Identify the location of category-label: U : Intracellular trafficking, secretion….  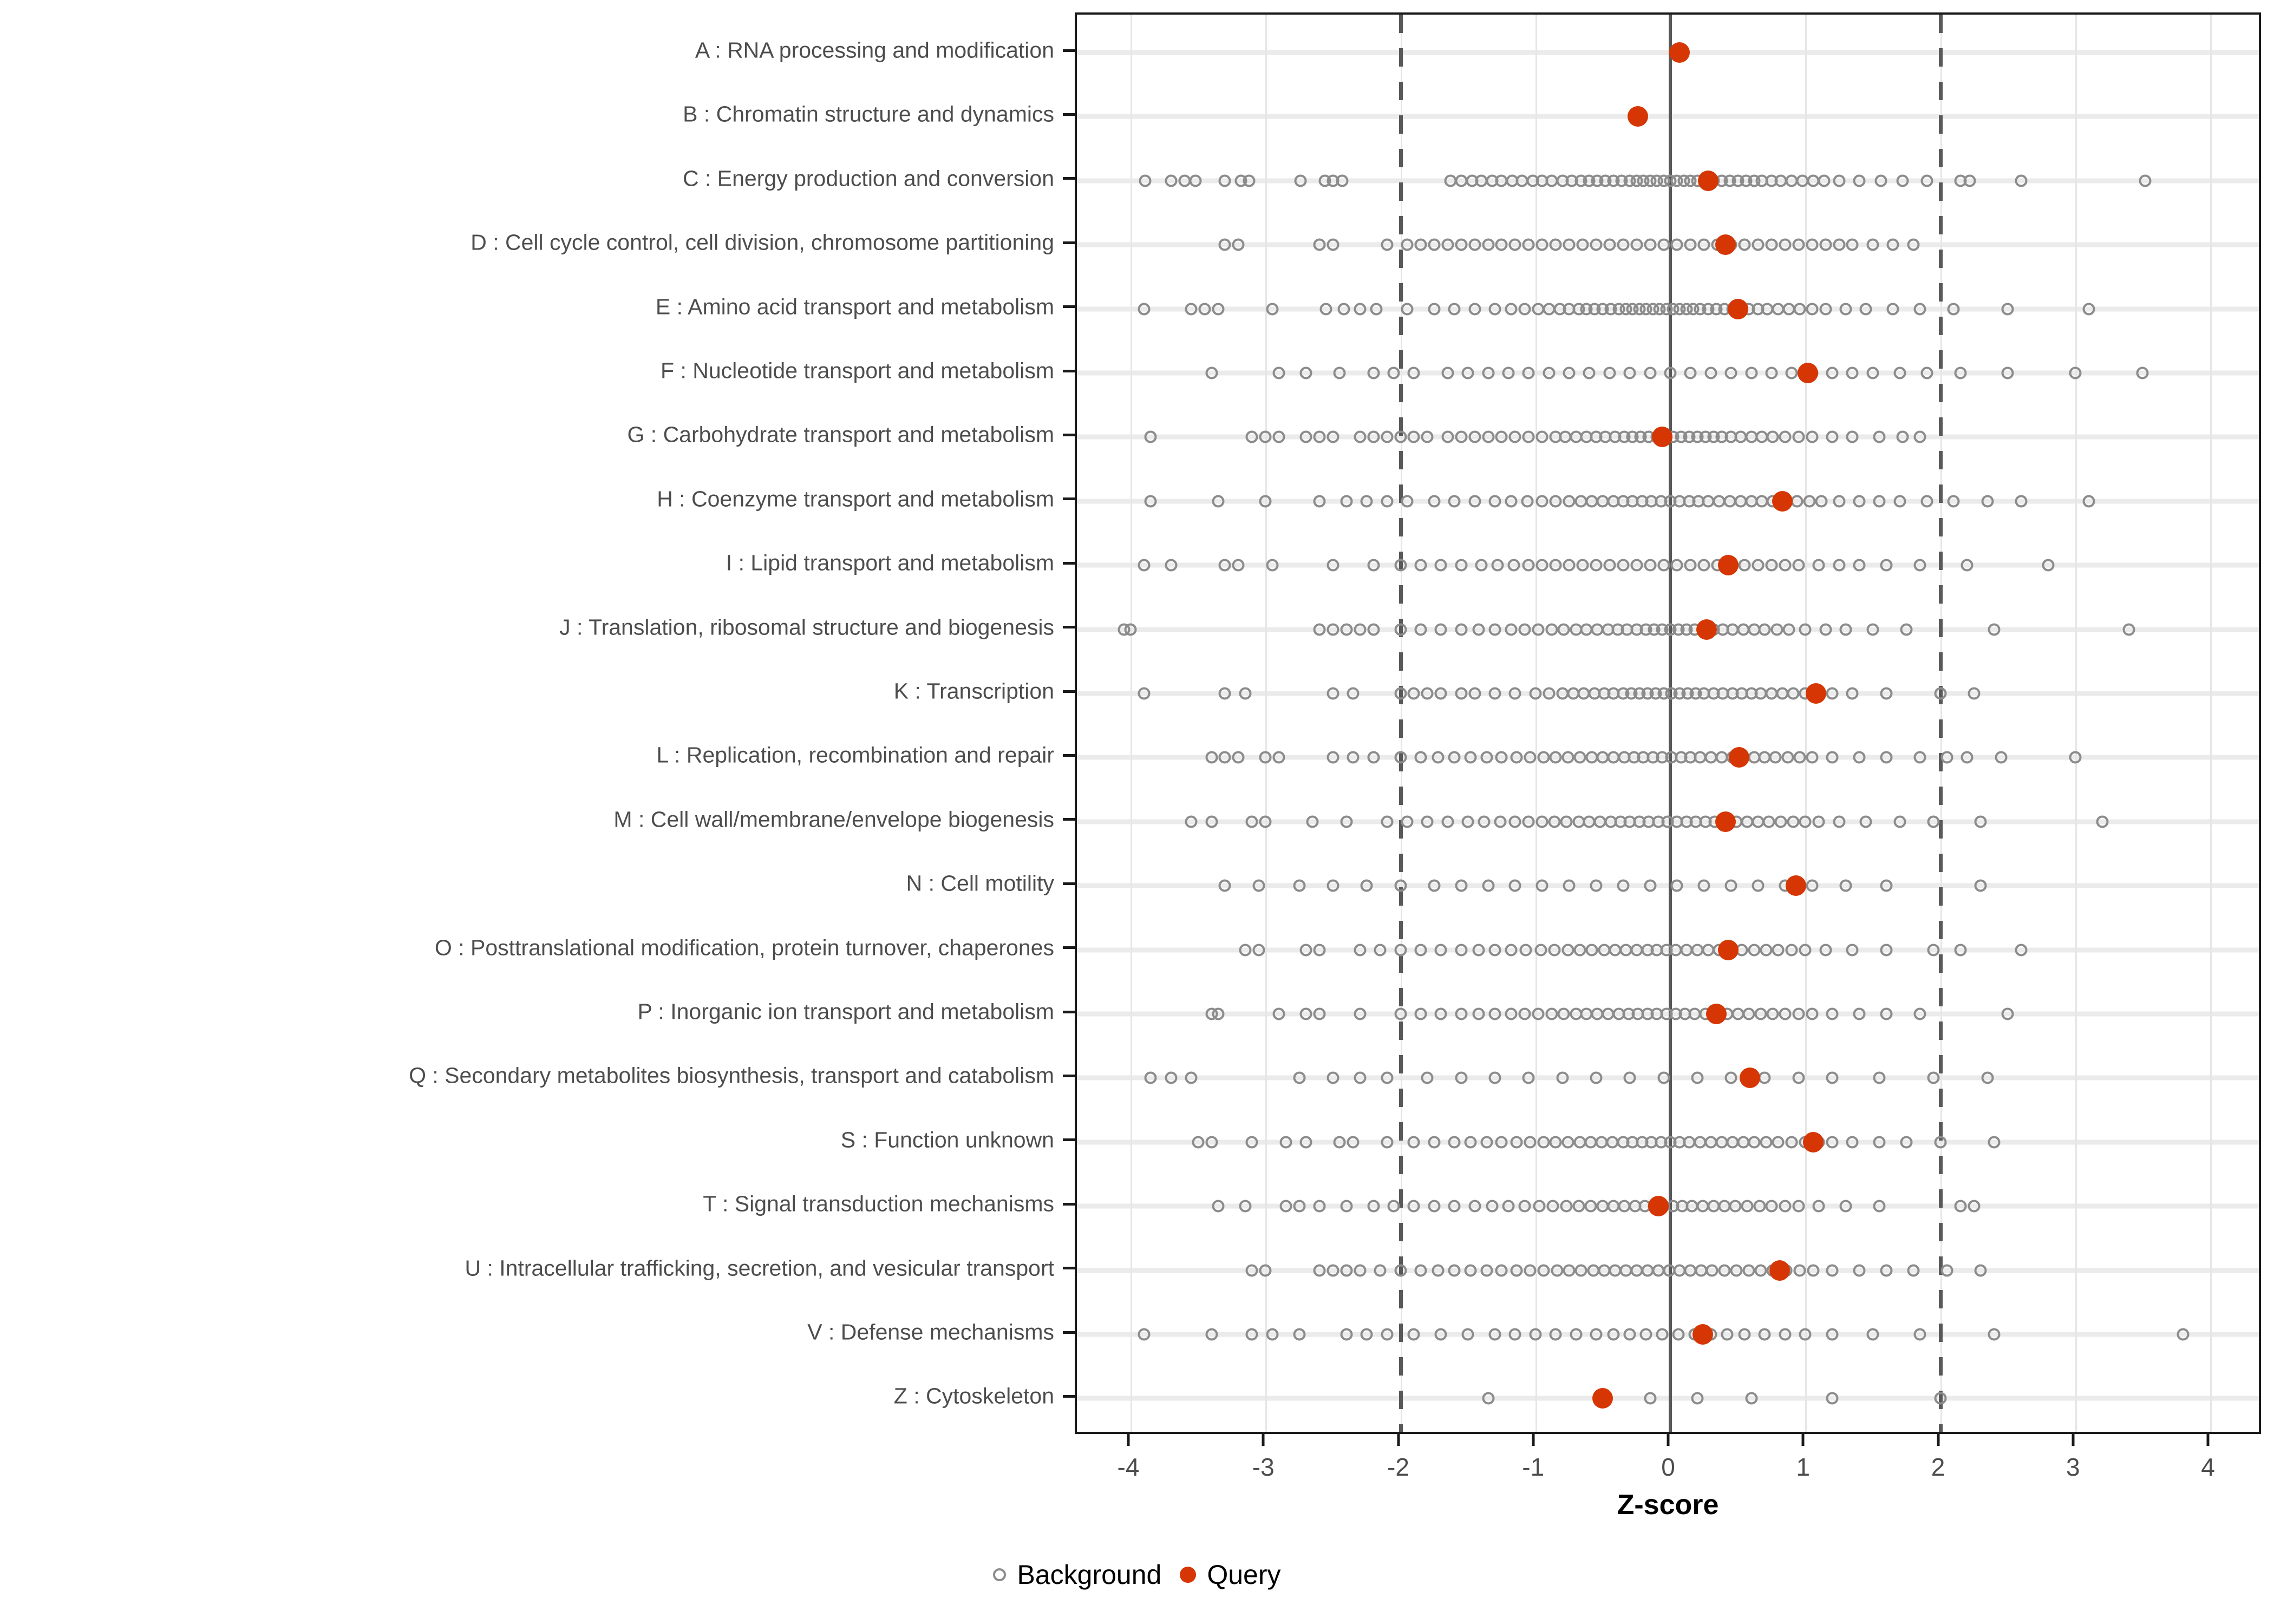
(760, 1268).